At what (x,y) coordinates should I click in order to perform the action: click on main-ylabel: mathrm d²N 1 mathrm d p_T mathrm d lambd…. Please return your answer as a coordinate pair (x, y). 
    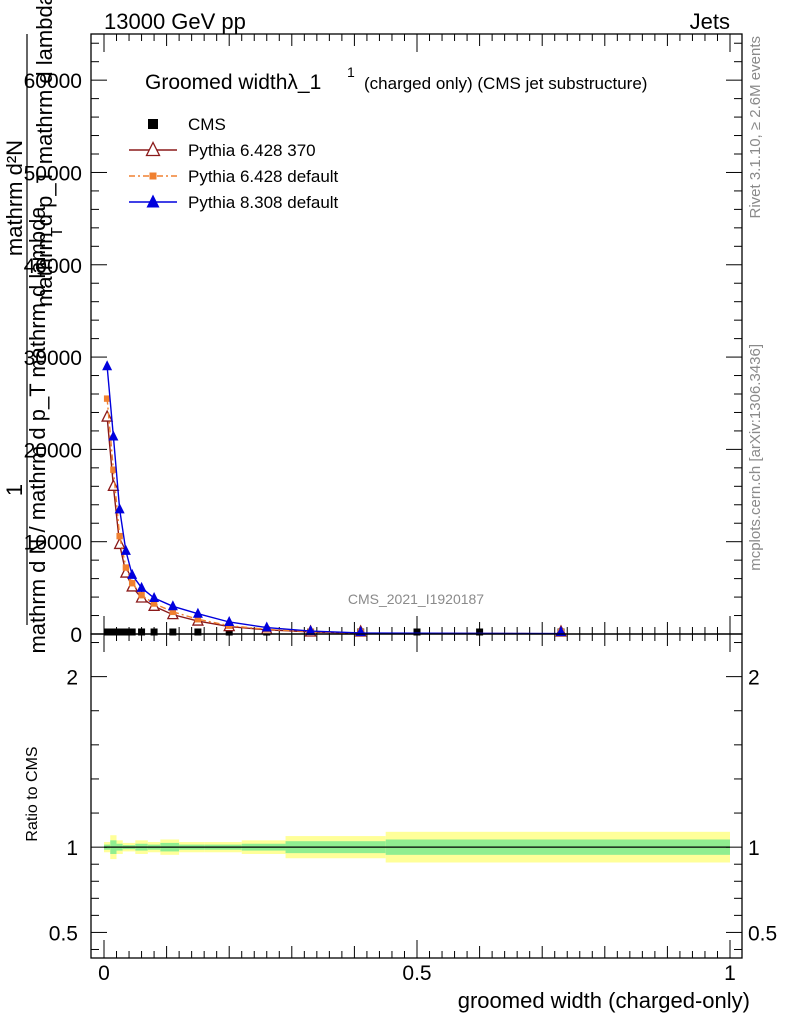
    Looking at the image, I should click on (34, 327).